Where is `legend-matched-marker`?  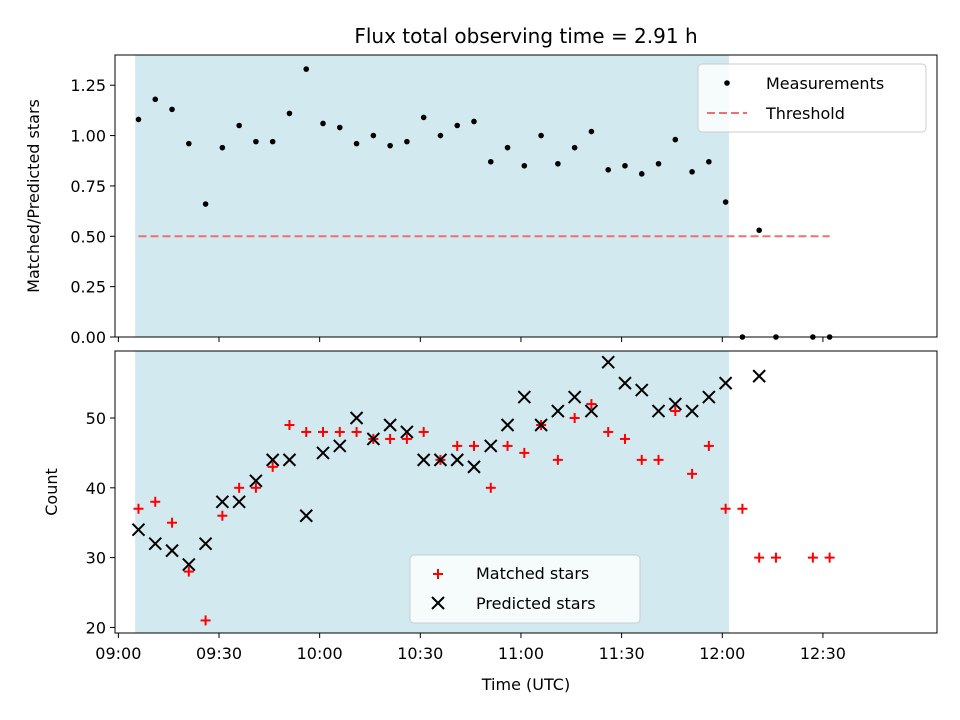
legend-matched-marker is located at coordinates (438, 574).